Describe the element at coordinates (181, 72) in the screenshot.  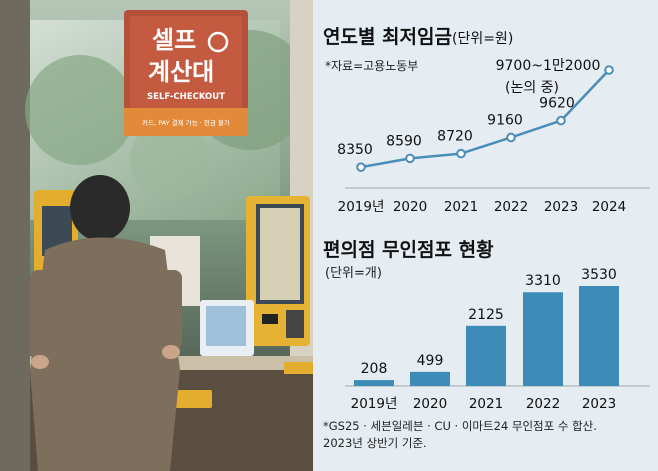
I see `sign-title-2: 계산대` at that location.